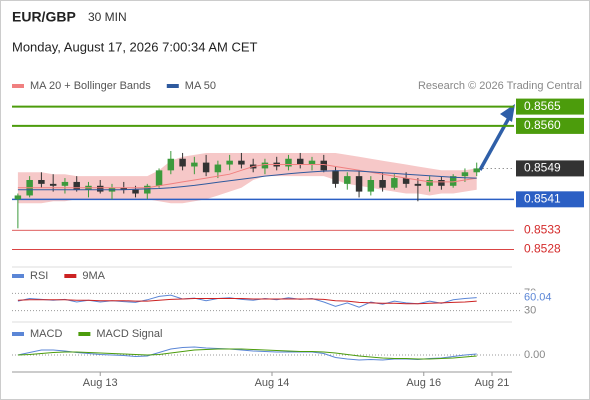 This screenshot has height=400, width=590. Describe the element at coordinates (93, 276) in the screenshot. I see `legend-label: 9MA` at that location.